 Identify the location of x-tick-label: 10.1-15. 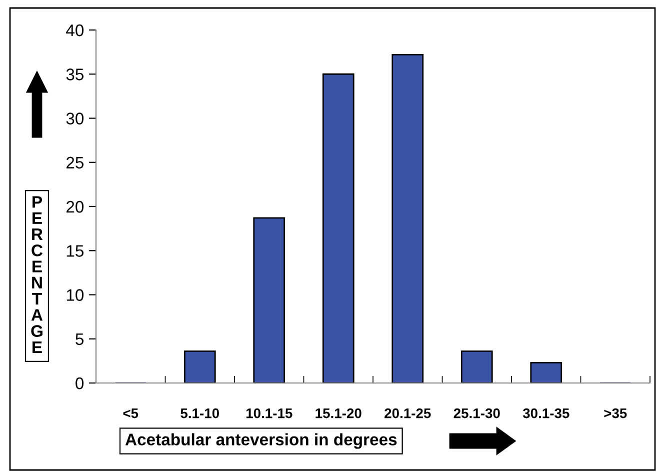
(269, 413).